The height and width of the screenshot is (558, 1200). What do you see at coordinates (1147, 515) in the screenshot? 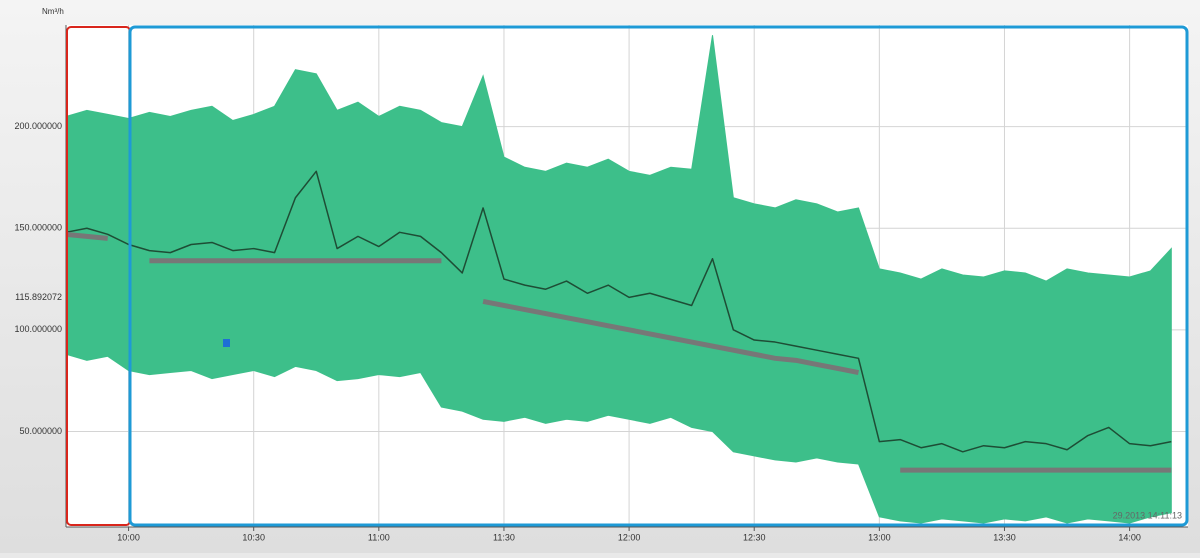
I see `timestamp: 29.2013 14:11:13` at bounding box center [1147, 515].